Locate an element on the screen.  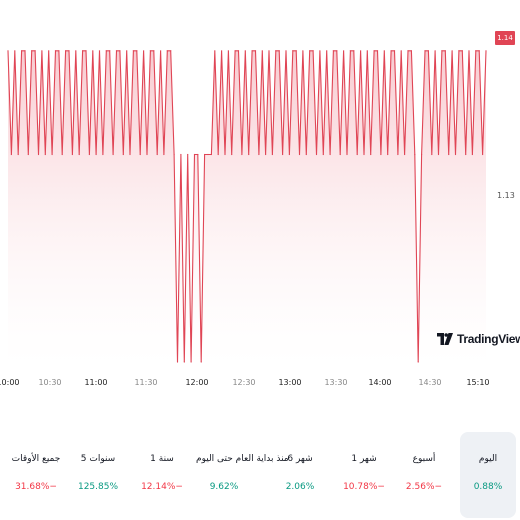
price-scale-label: 1.13 is located at coordinates (506, 195).